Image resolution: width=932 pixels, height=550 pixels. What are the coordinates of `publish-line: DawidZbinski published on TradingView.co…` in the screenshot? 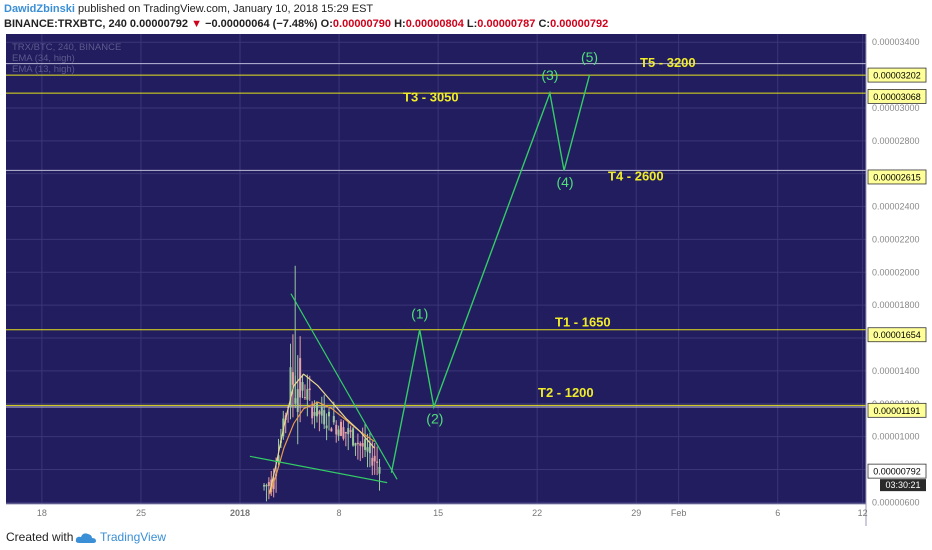 It's located at (188, 9).